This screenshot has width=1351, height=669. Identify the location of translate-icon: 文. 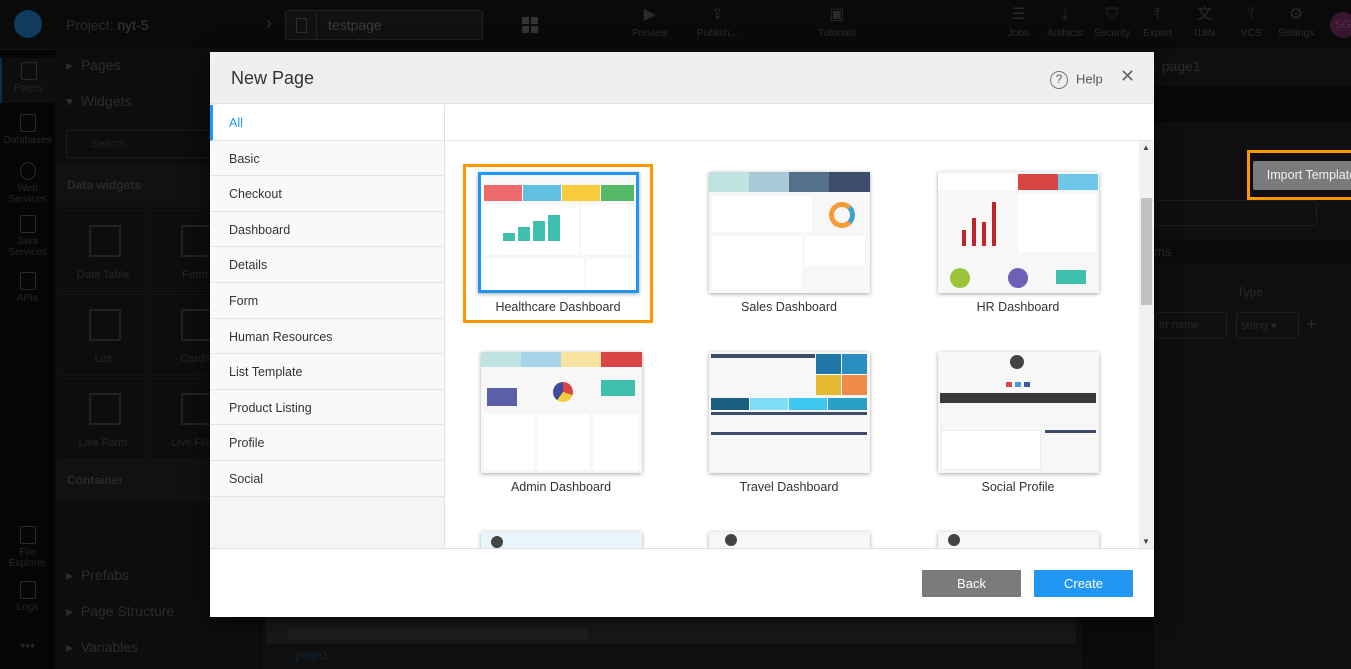
(1204, 14).